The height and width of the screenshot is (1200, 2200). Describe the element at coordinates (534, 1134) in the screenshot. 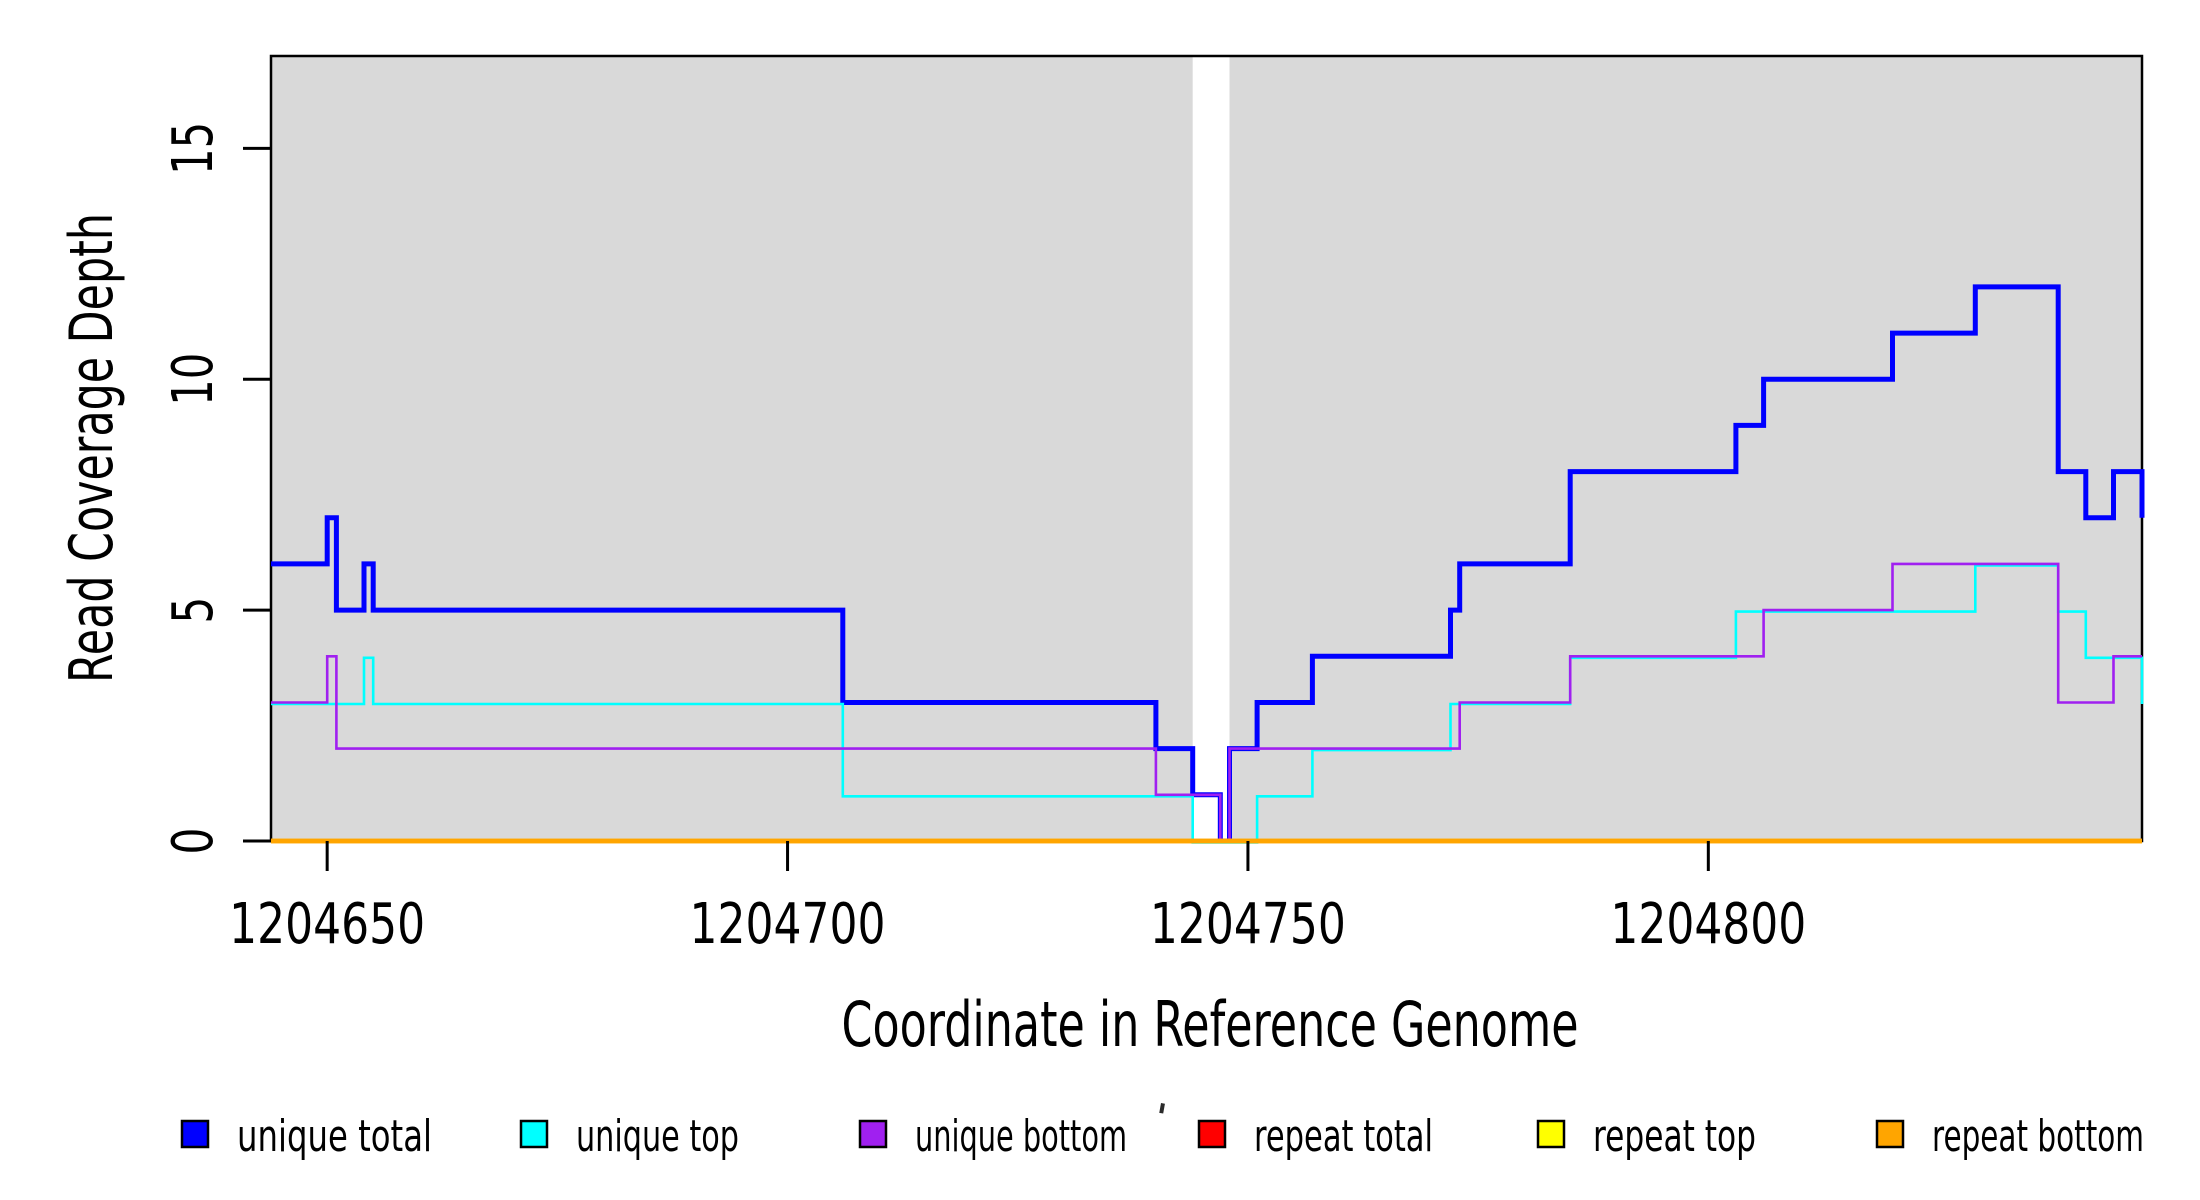

I see `legend-swatch-unique-top` at that location.